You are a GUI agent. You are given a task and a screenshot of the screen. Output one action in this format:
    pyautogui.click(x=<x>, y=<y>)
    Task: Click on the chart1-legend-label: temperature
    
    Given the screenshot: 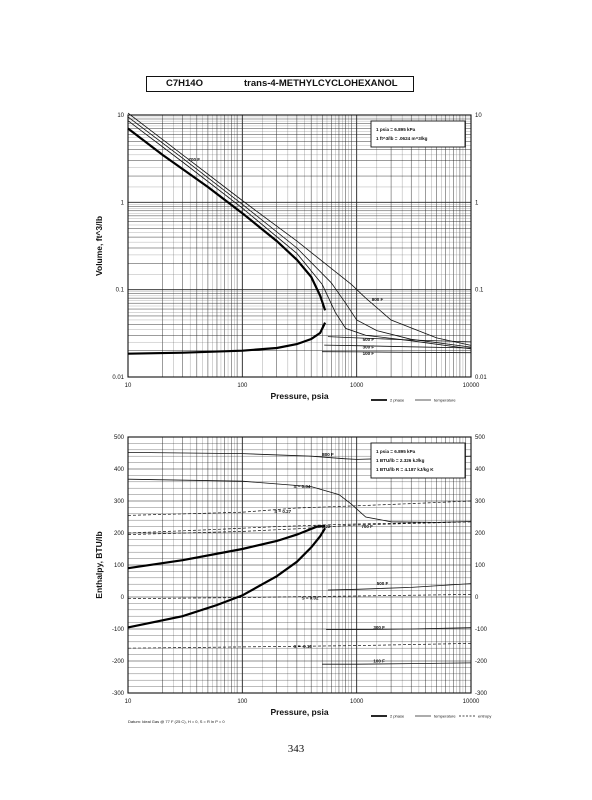 What is the action you would take?
    pyautogui.click(x=445, y=400)
    